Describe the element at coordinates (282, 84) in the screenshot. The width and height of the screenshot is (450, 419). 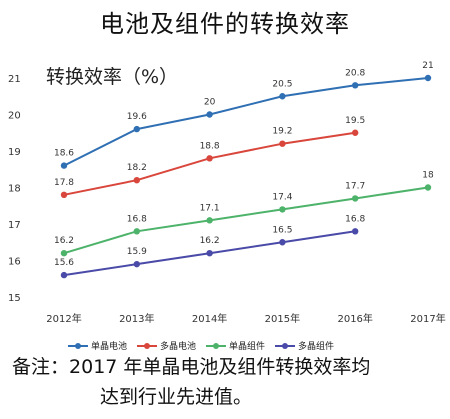
I see `data-label: 20.5` at that location.